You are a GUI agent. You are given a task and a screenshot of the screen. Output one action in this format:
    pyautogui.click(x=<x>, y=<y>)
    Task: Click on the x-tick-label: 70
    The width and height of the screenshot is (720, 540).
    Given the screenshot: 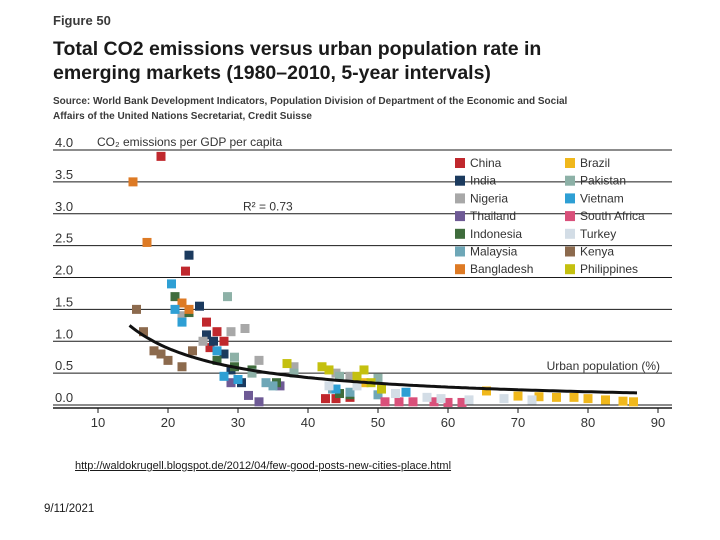 What is the action you would take?
    pyautogui.click(x=518, y=422)
    